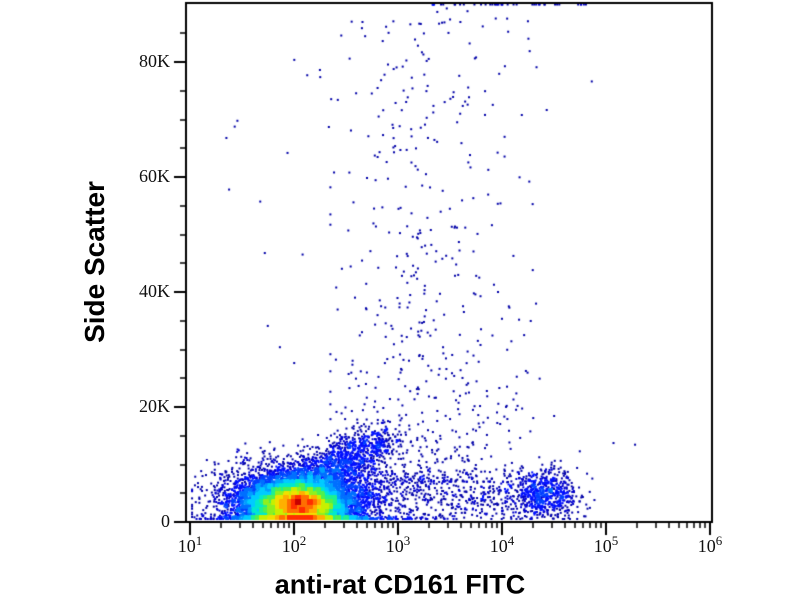  I want to click on y-axis-title: Side Scatter, so click(94, 262).